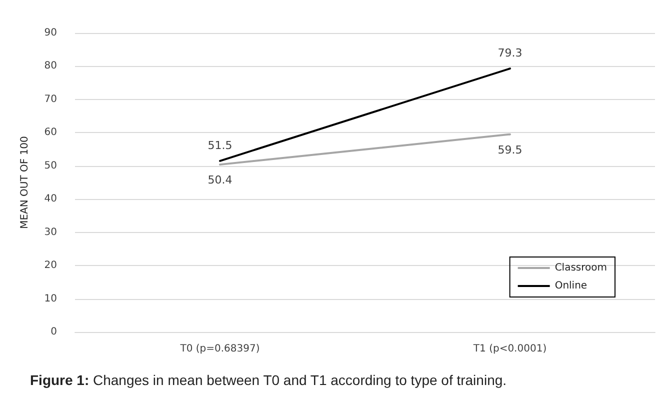 Image resolution: width=665 pixels, height=400 pixels. Describe the element at coordinates (50, 232) in the screenshot. I see `y-tick-label: 30` at that location.